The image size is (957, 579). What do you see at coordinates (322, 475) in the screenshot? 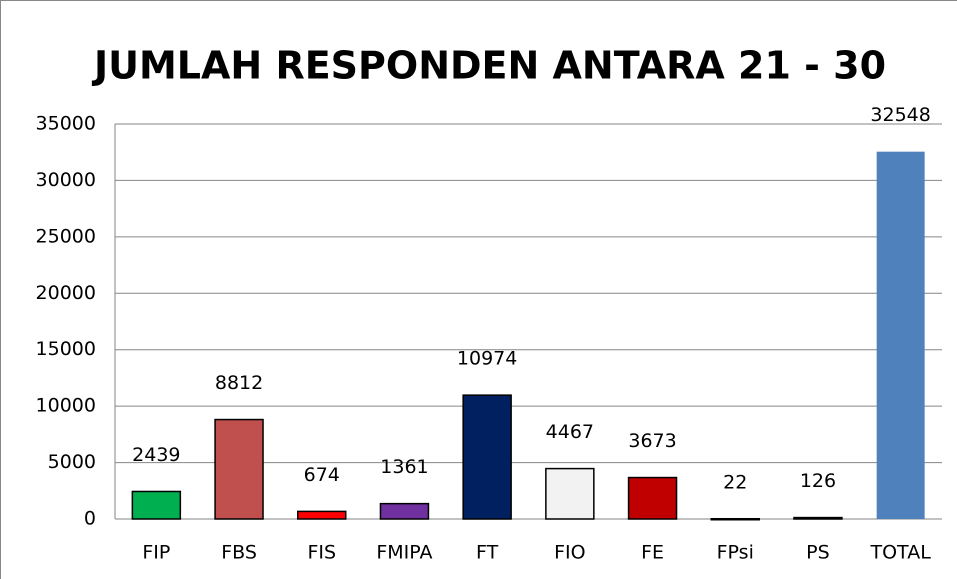
I see `data-label: 674` at bounding box center [322, 475].